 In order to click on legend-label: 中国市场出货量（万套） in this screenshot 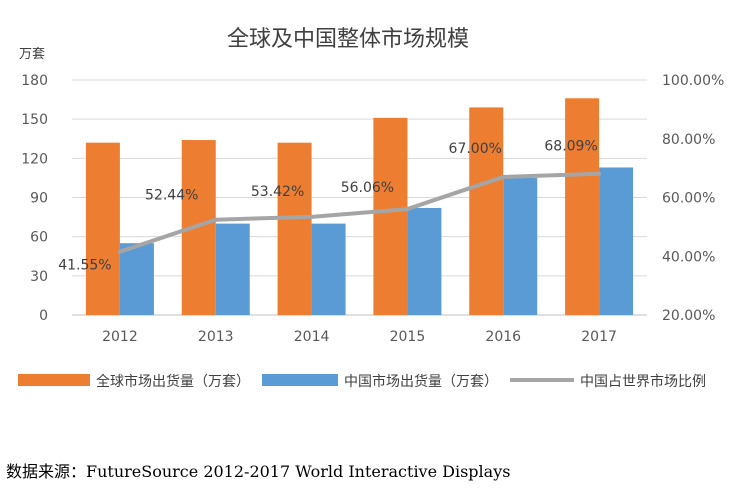, I will do `click(421, 381)`.